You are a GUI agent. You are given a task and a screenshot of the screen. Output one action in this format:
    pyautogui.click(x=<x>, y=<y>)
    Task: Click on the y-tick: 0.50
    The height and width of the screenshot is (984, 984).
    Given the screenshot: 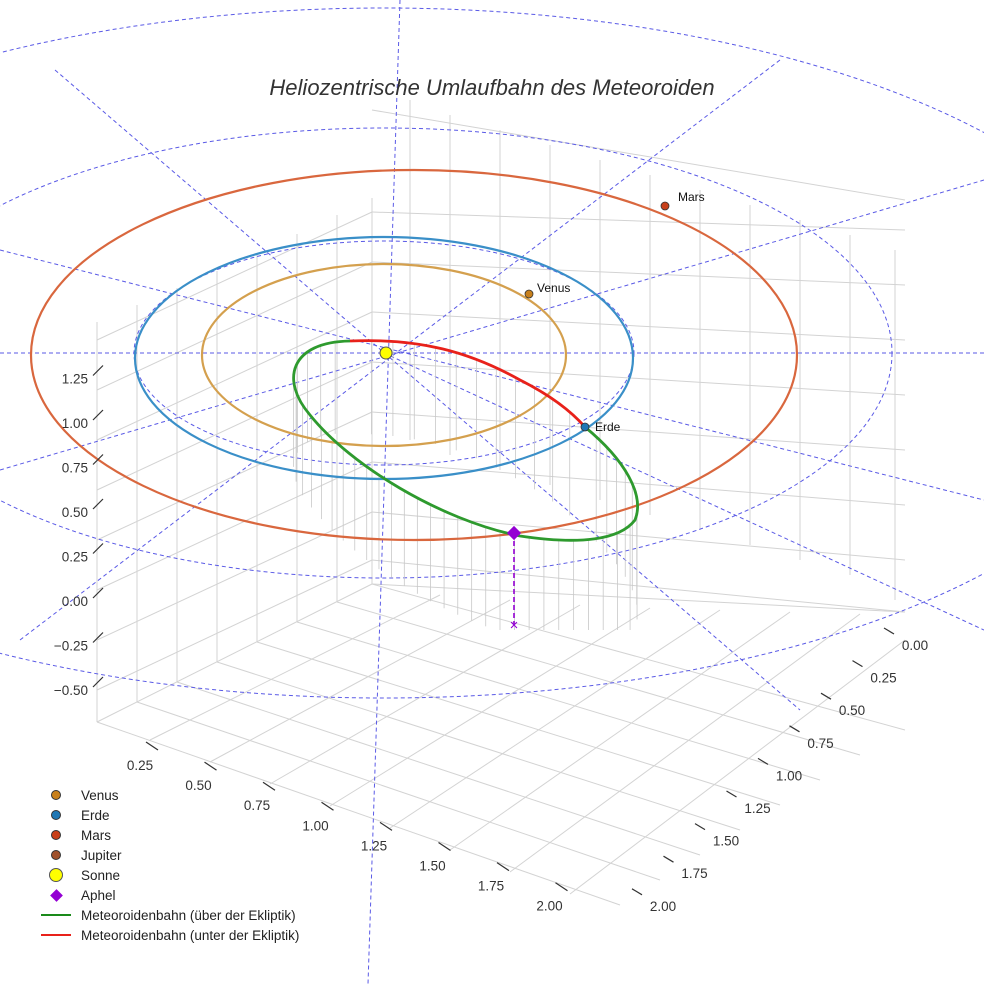 What is the action you would take?
    pyautogui.click(x=842, y=705)
    